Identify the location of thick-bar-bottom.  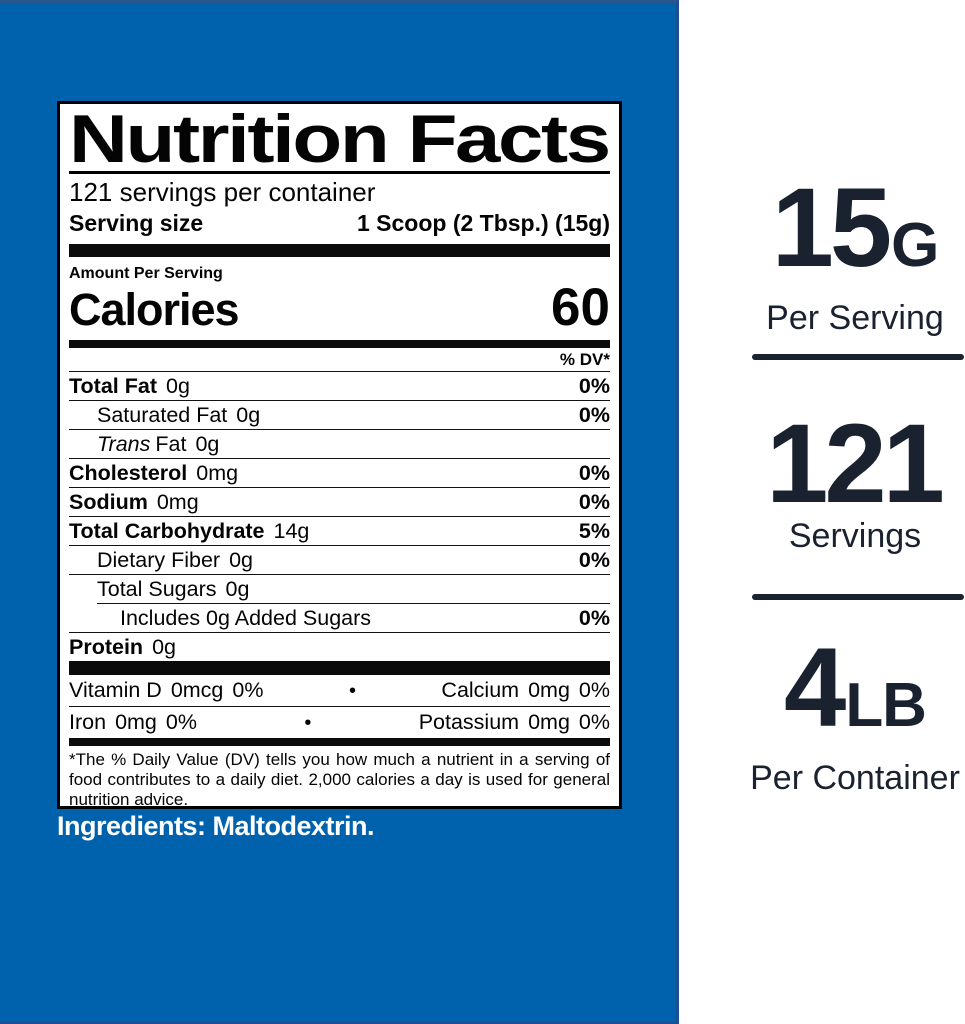
(339, 742).